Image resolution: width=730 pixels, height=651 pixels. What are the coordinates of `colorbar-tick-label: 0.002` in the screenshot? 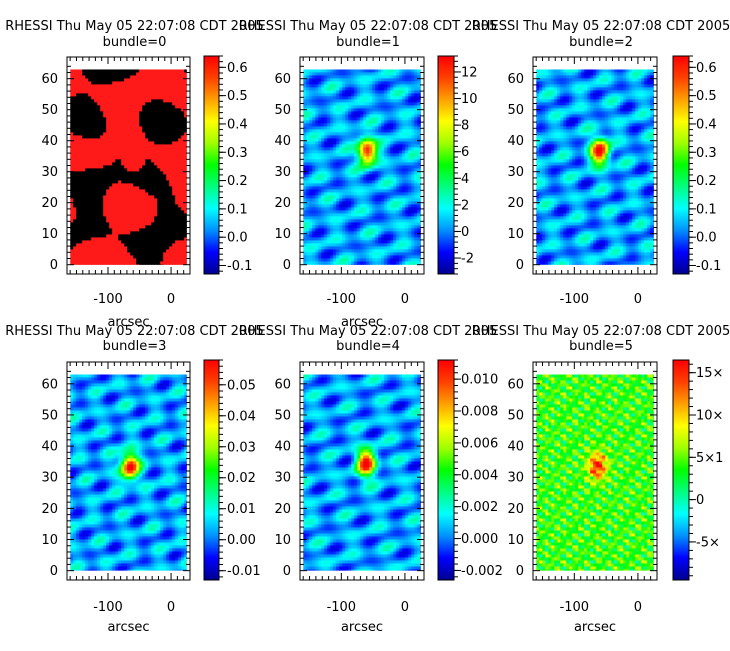 It's located at (479, 507).